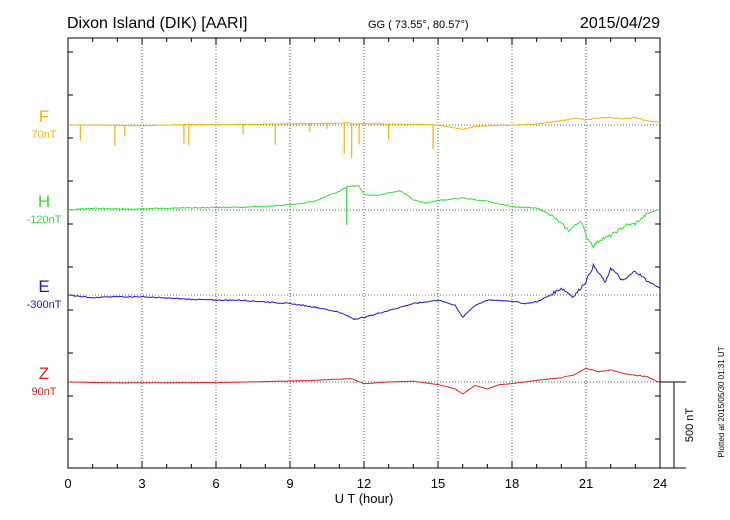  I want to click on series-baseline-Z: 90nT, so click(43, 392).